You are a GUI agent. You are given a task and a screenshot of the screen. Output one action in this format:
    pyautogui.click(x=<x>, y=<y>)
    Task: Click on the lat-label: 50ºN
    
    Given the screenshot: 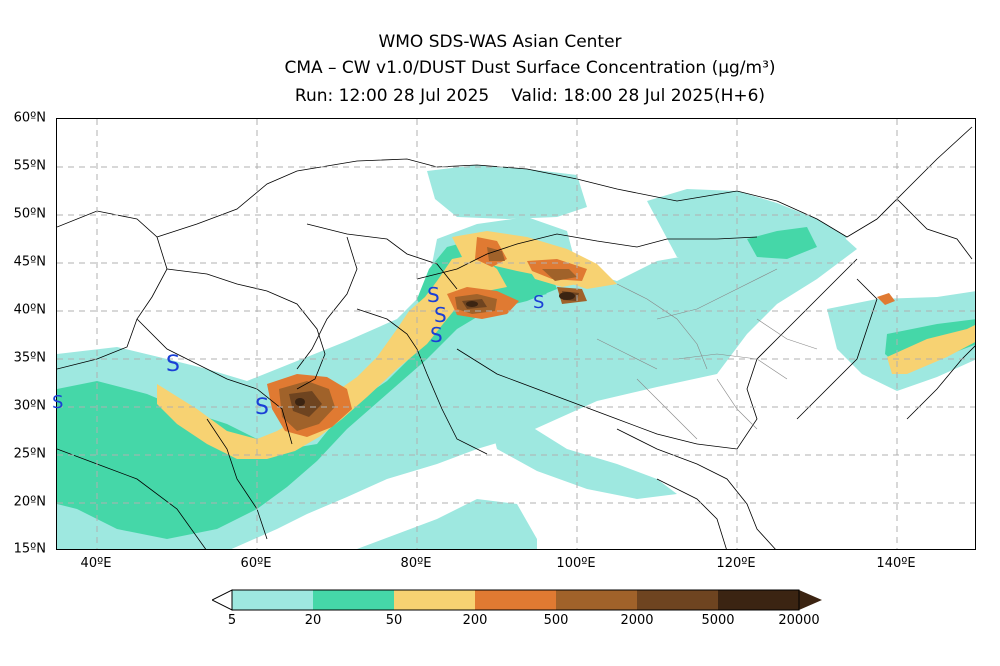 What is the action you would take?
    pyautogui.click(x=29, y=214)
    